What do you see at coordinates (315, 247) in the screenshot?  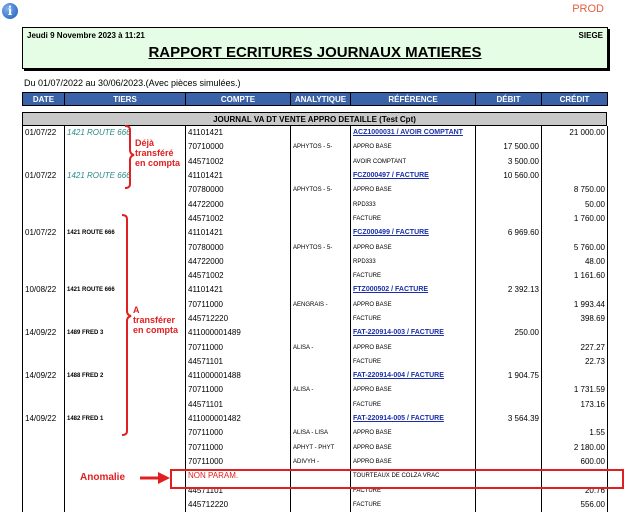 I see `table-row: 70780000 APHYTOS - 5- APPRO BASE 5 760.00` at bounding box center [315, 247].